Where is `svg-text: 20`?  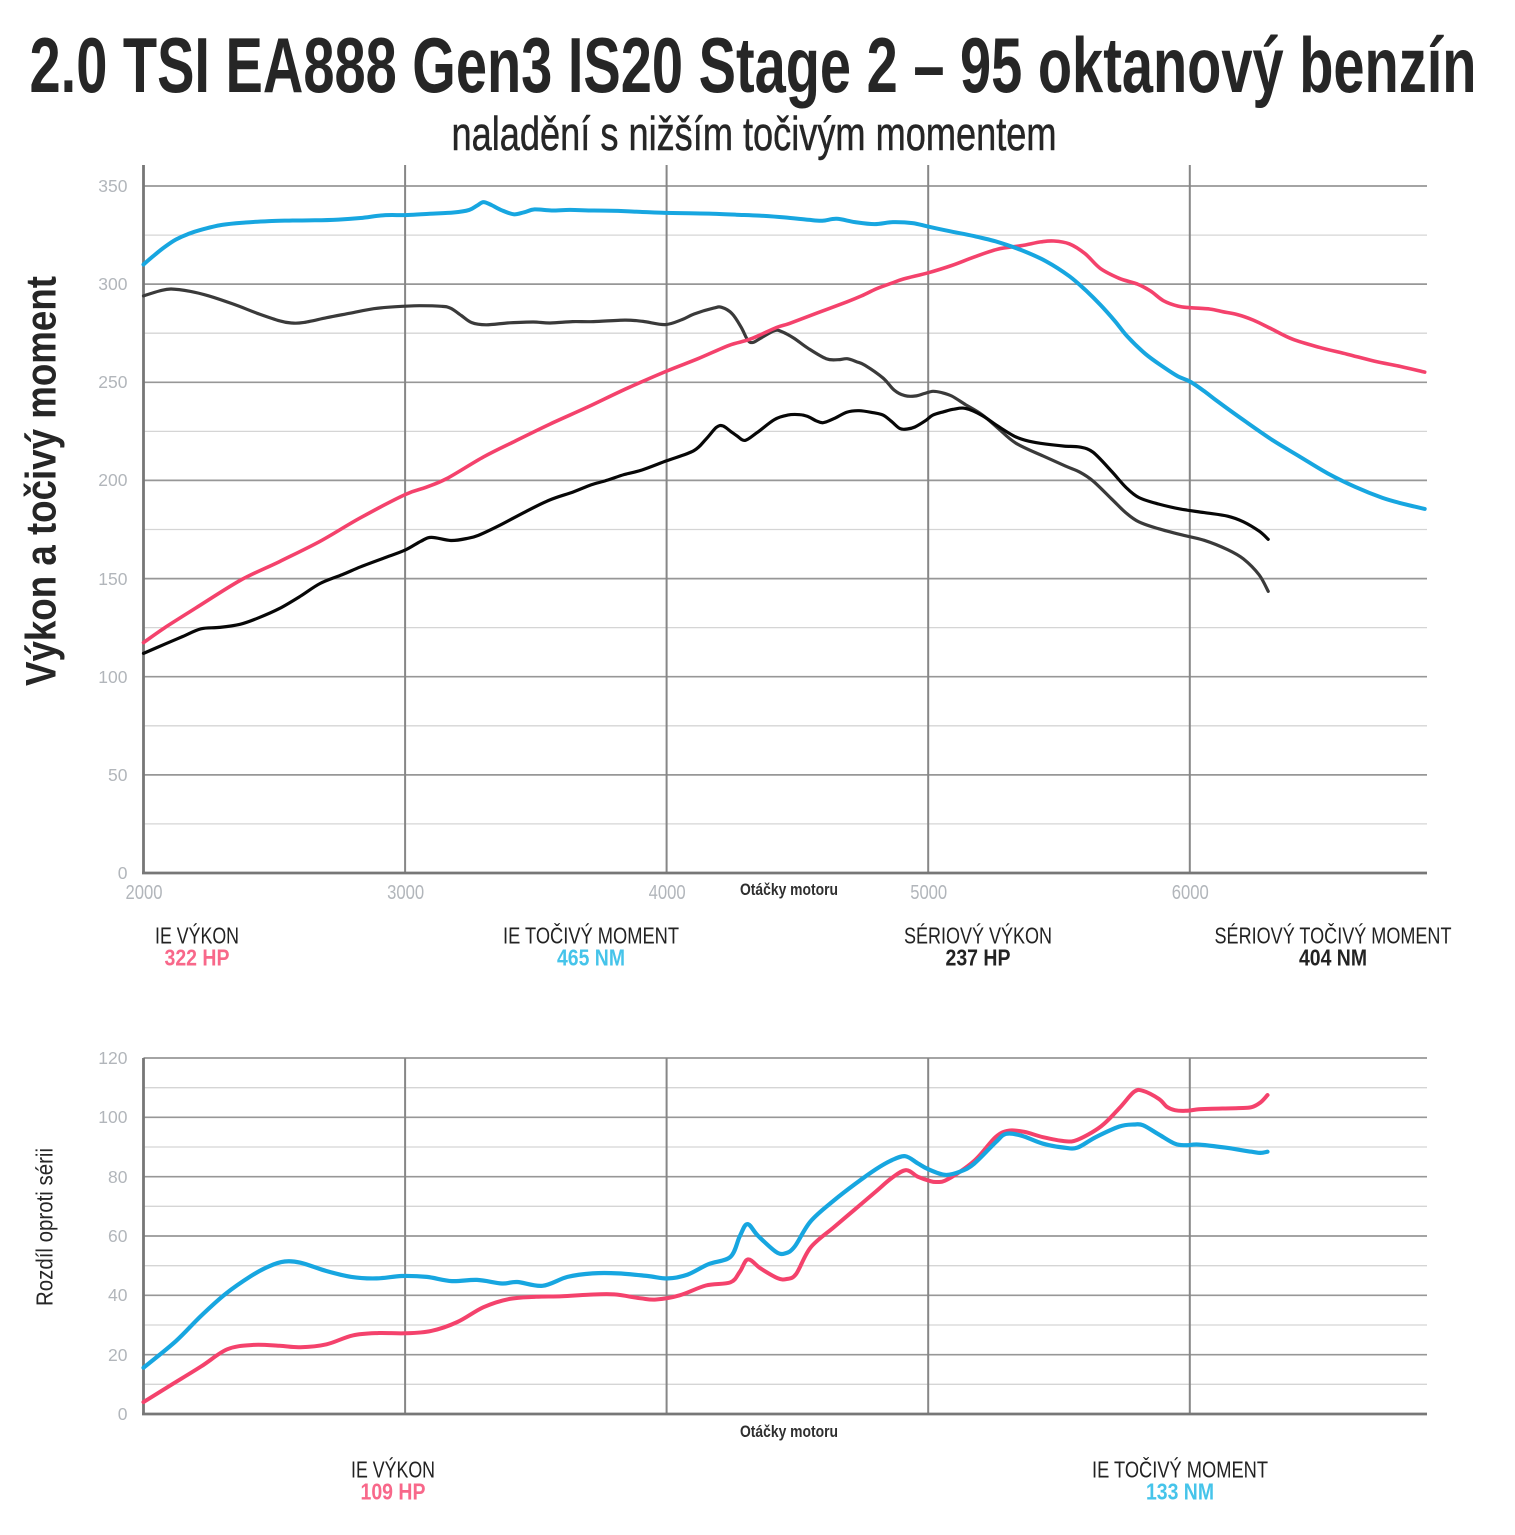 svg-text: 20 is located at coordinates (118, 1355).